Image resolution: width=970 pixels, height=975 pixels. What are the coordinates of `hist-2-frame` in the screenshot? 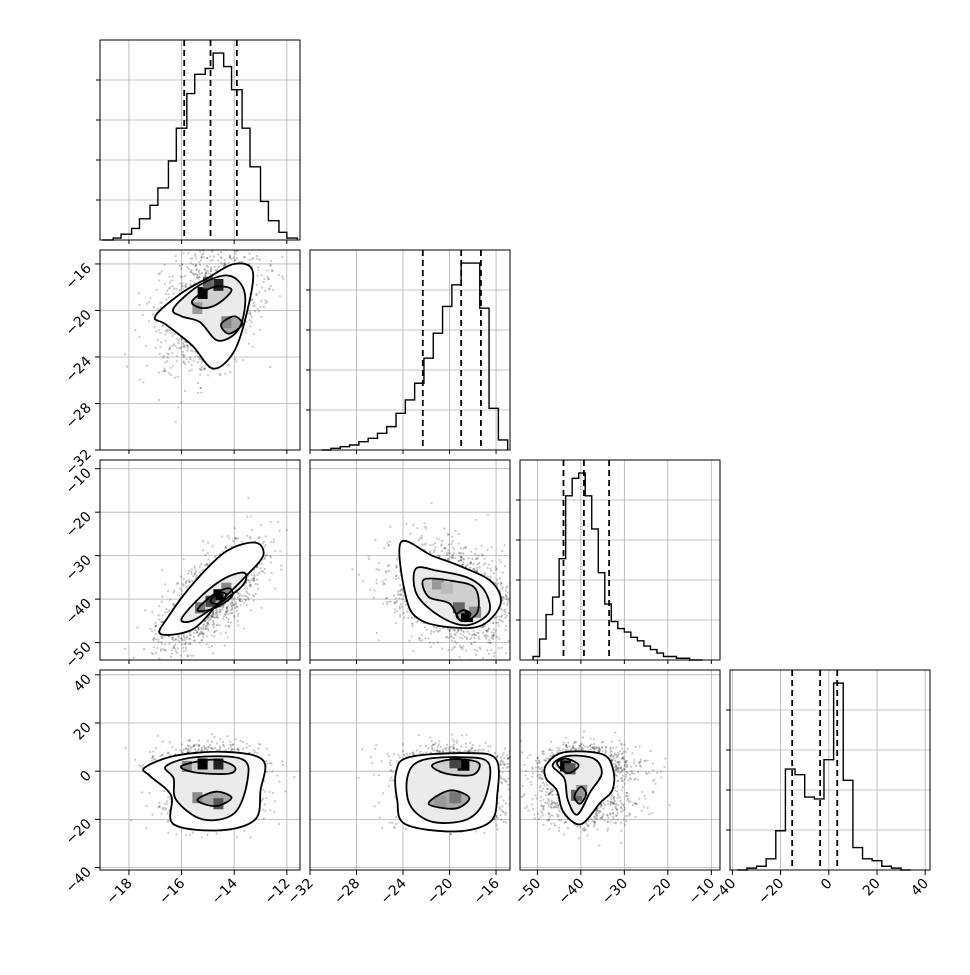 It's located at (620, 560).